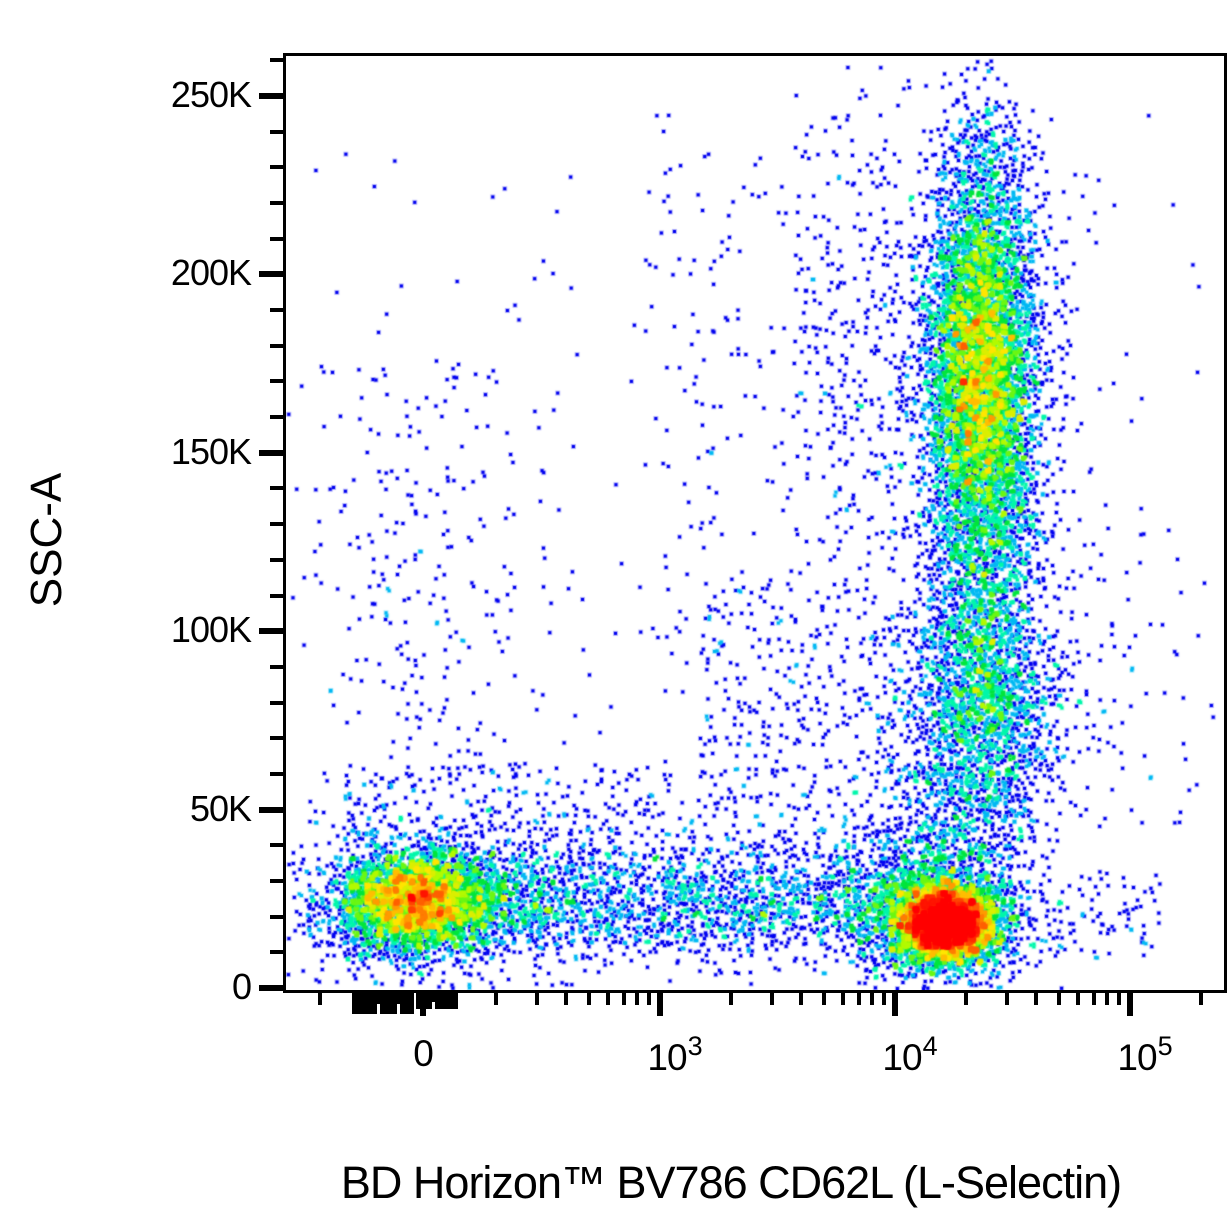 This screenshot has width=1230, height=1230. What do you see at coordinates (220, 808) in the screenshot?
I see `y-tick-label: 50K` at bounding box center [220, 808].